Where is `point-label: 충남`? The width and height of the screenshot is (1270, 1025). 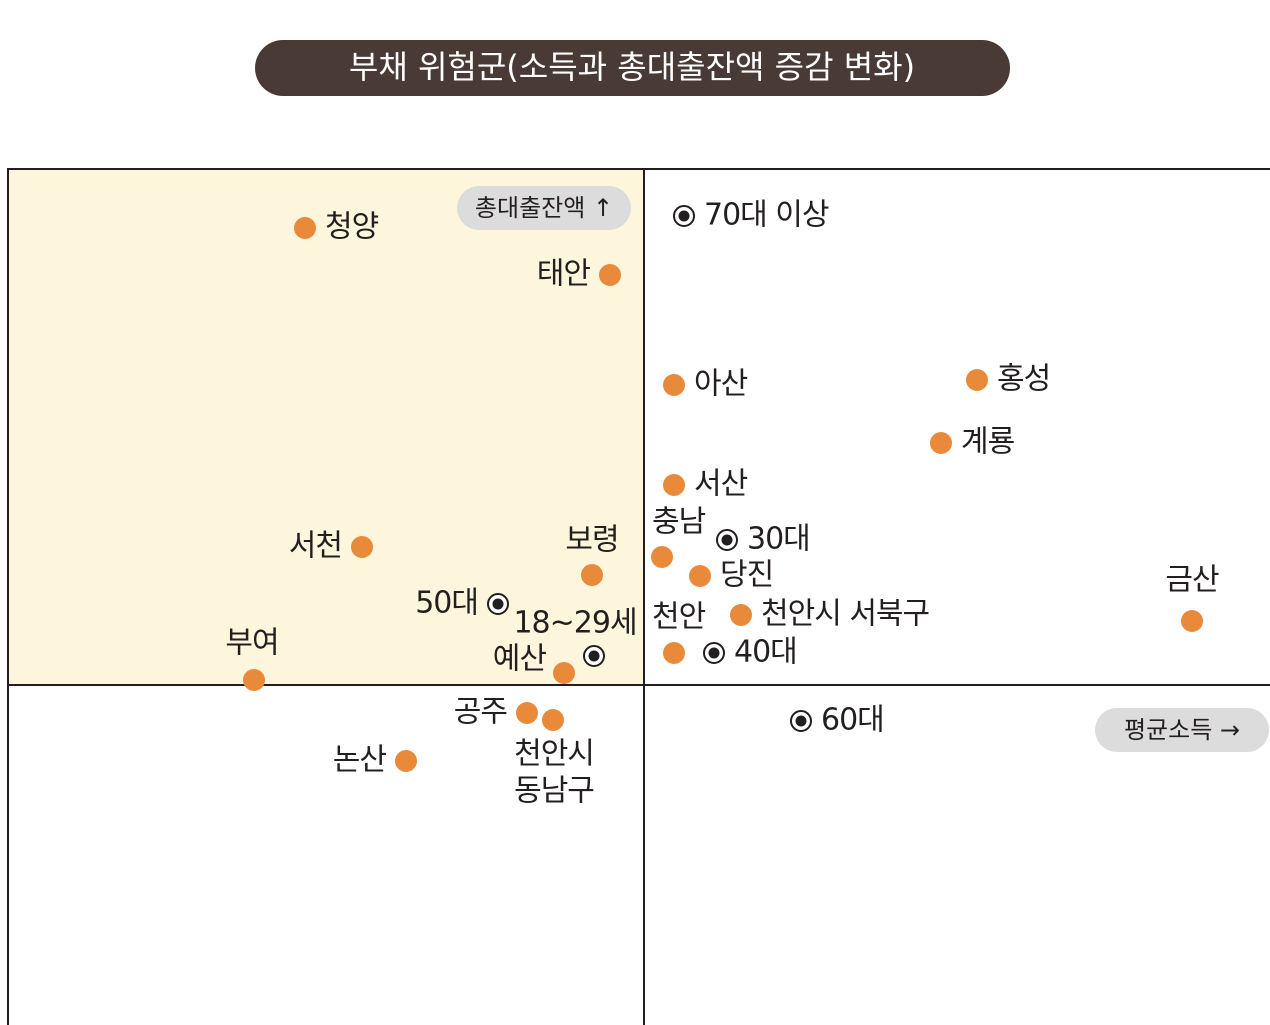
point-label: 충남 is located at coordinates (679, 522).